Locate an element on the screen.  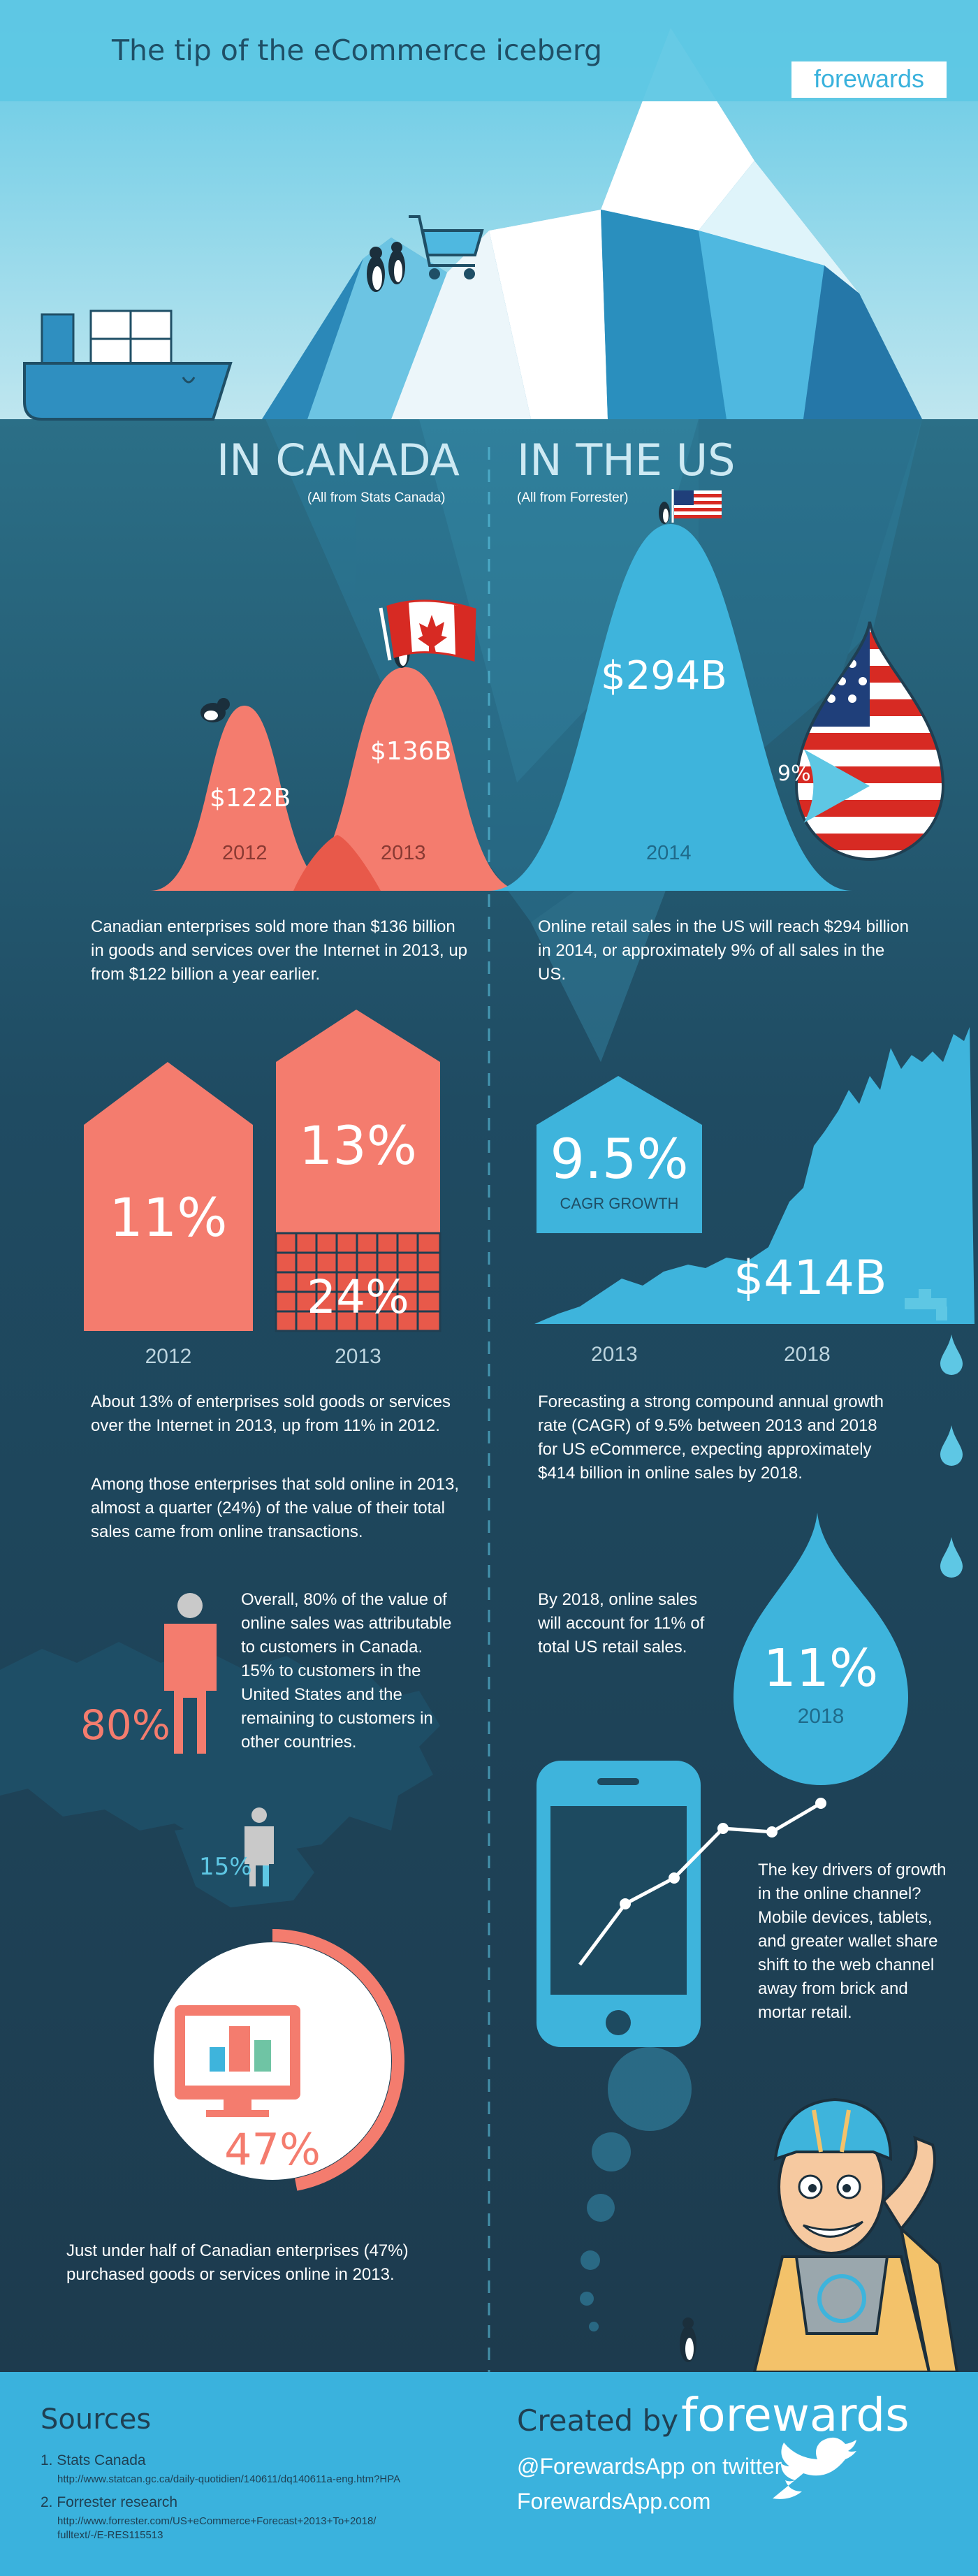
bubbles is located at coordinates (636, 2189).